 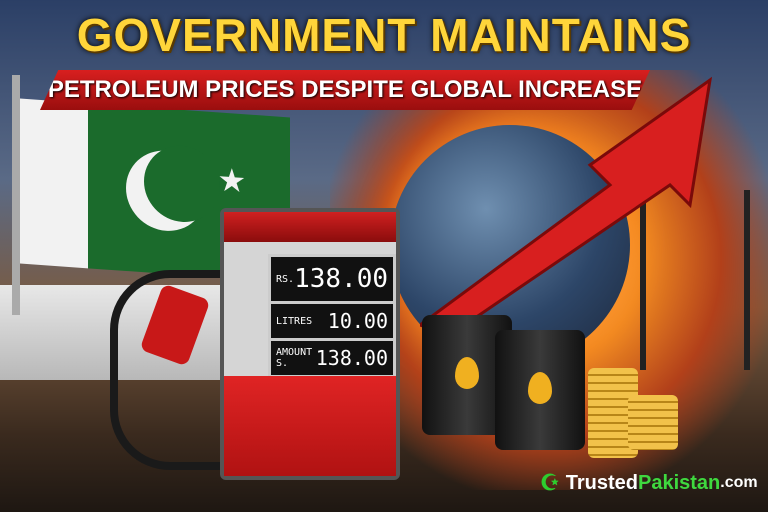 I want to click on star-icon: ★, so click(x=232, y=180).